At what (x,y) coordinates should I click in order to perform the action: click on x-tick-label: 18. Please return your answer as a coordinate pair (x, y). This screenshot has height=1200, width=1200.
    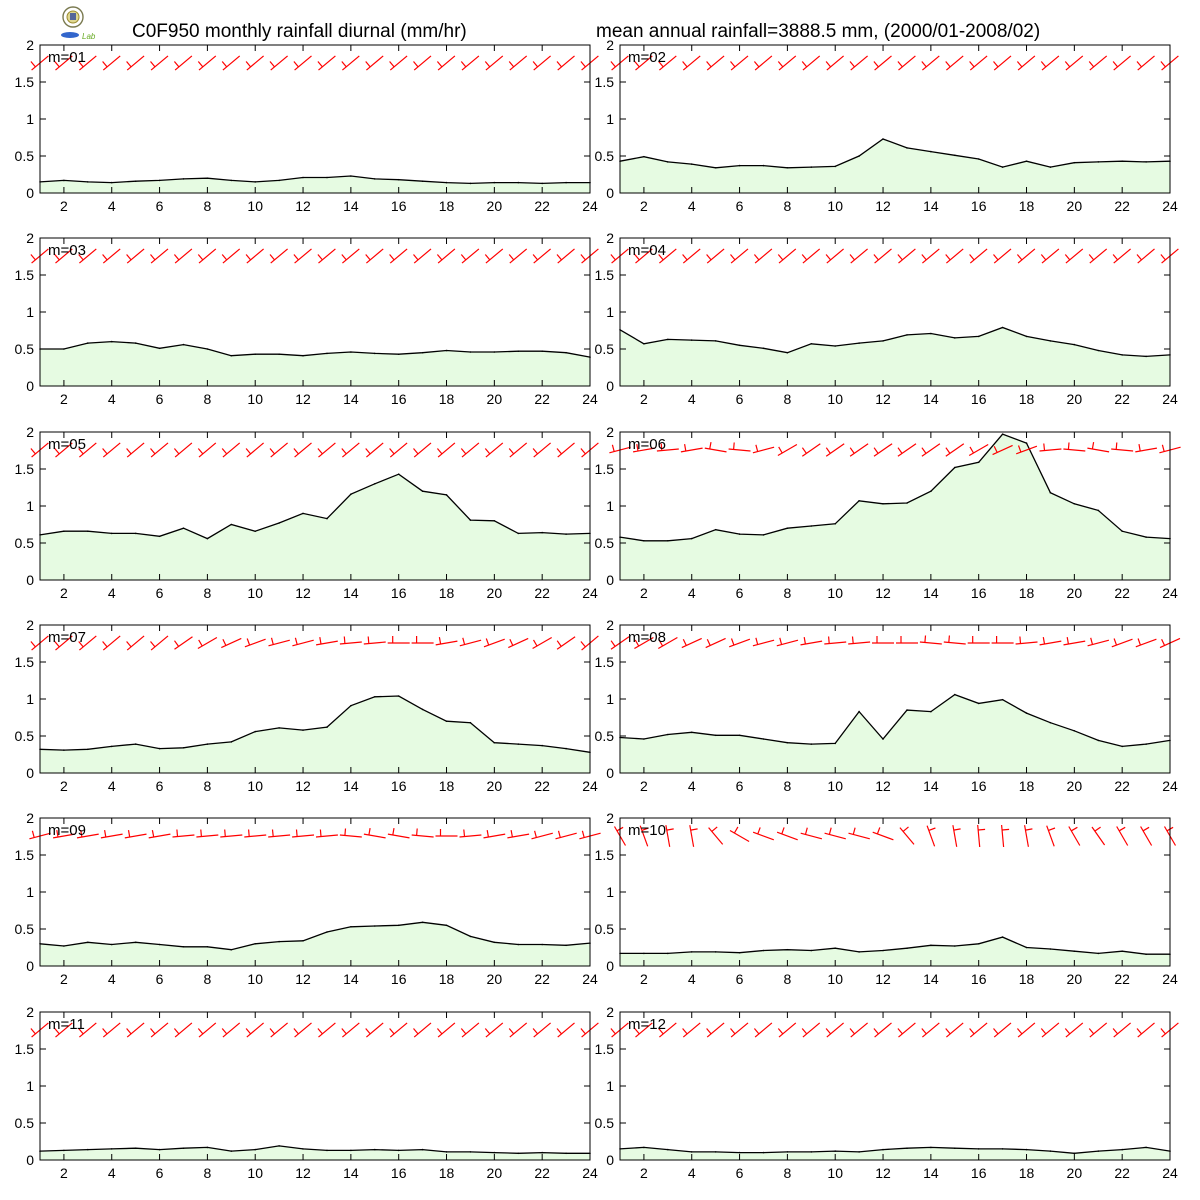
    Looking at the image, I should click on (447, 206).